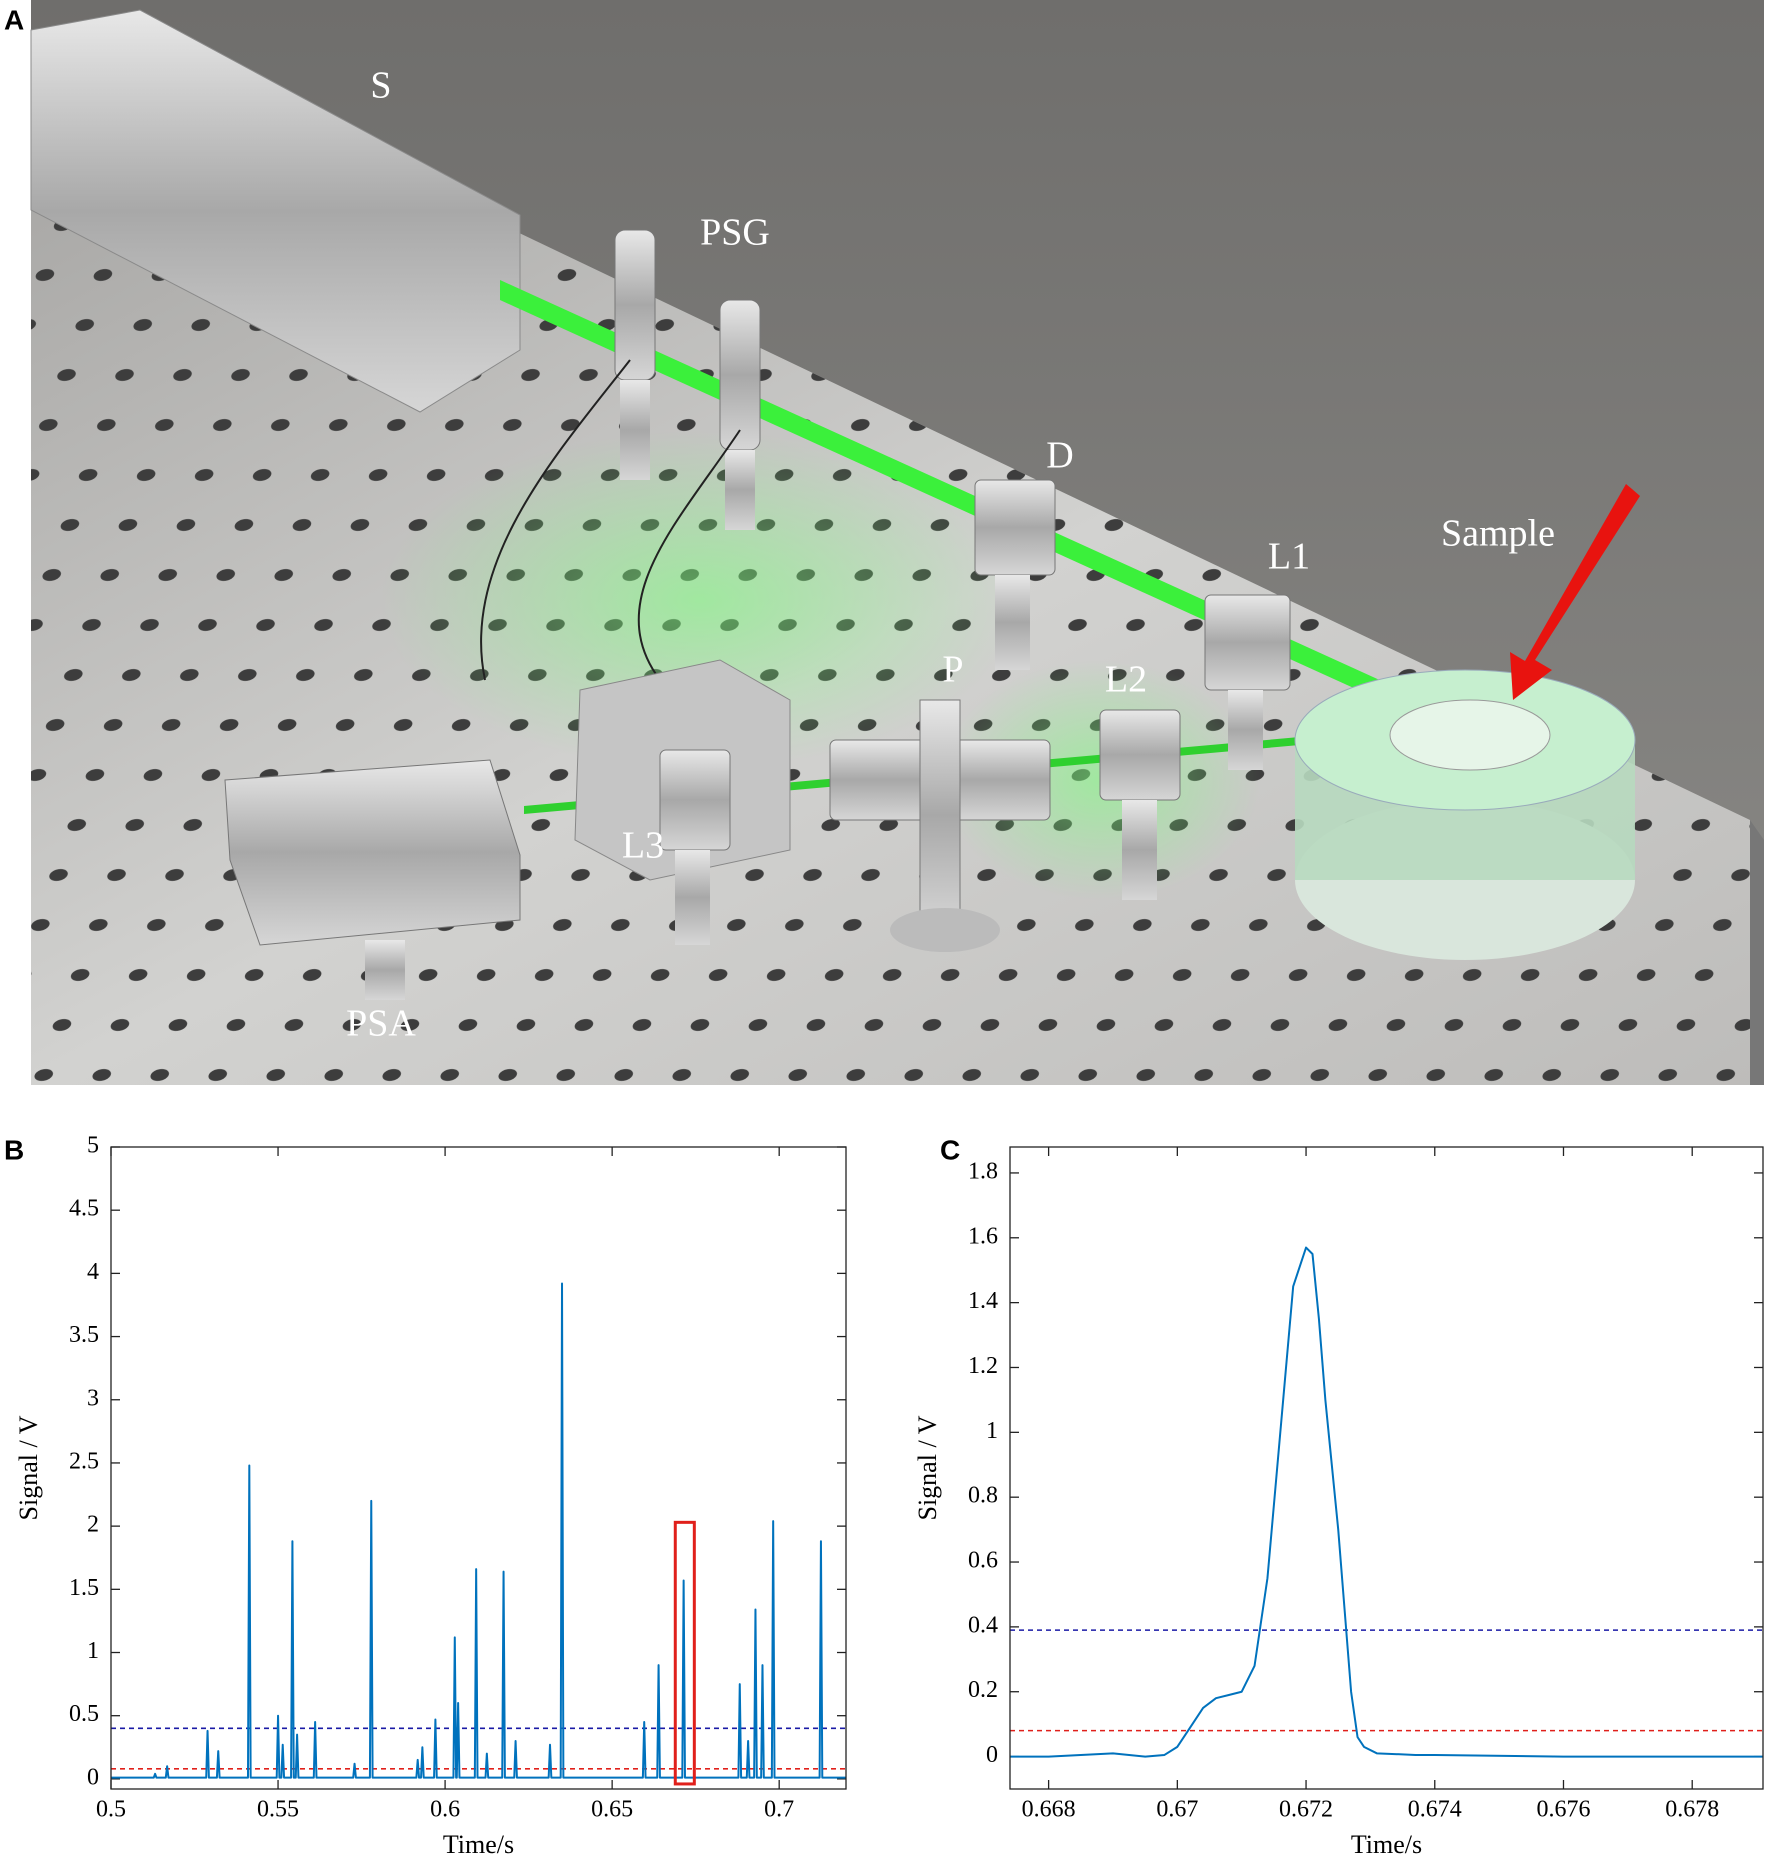  I want to click on x-tick-label: 0.674, so click(1435, 1810).